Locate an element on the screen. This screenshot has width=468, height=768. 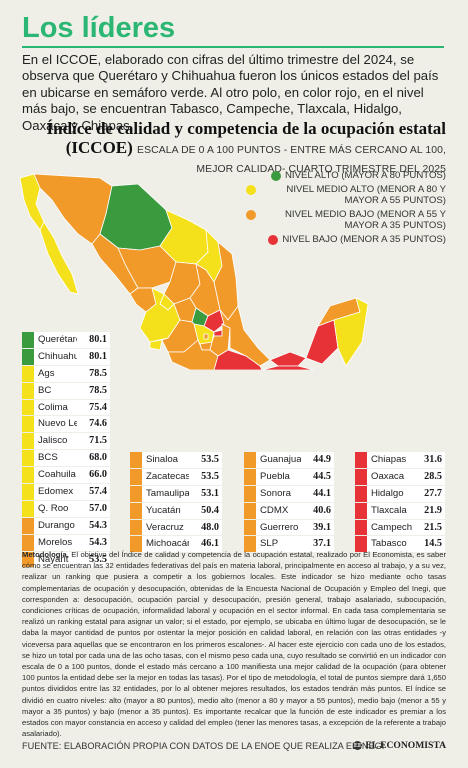
ranking-state: Q. Roo is located at coordinates (55, 508).